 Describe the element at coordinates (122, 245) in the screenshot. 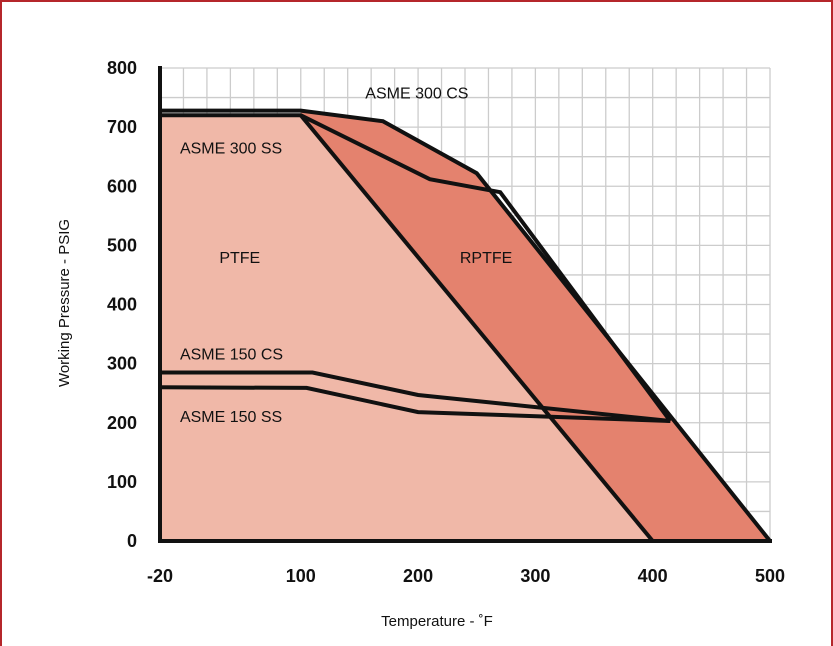

I see `y-tick-label: 500` at that location.